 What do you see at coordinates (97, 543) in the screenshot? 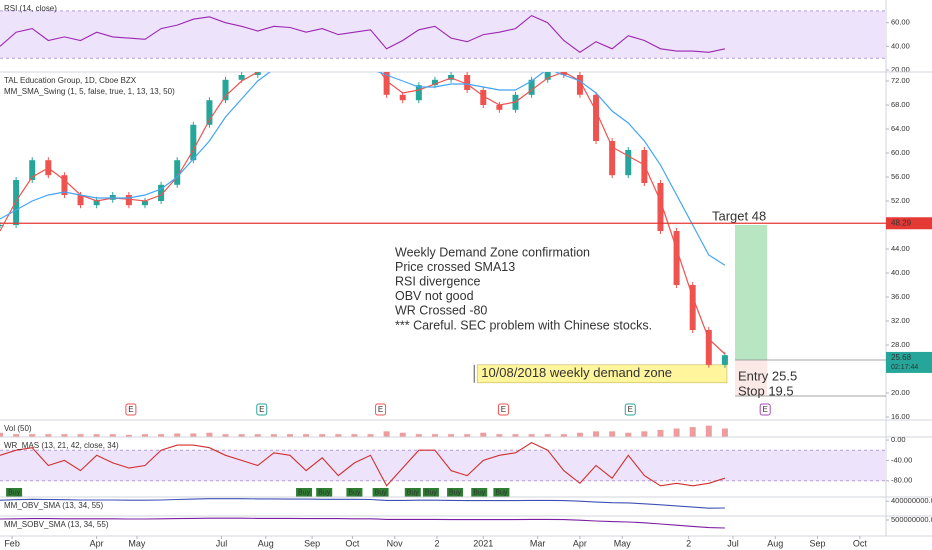
I see `x-tick-label: Apr` at bounding box center [97, 543].